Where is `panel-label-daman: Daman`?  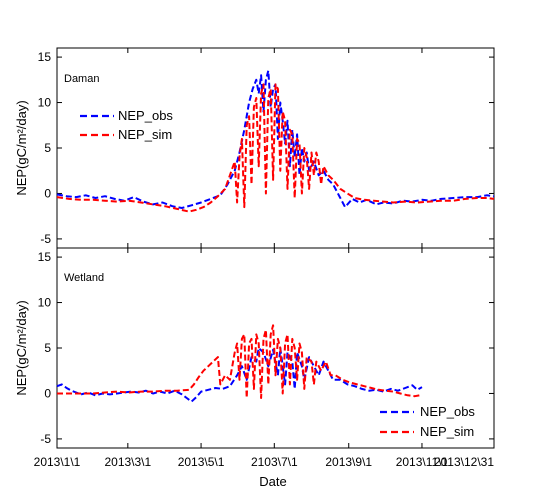
panel-label-daman: Daman is located at coordinates (81, 79).